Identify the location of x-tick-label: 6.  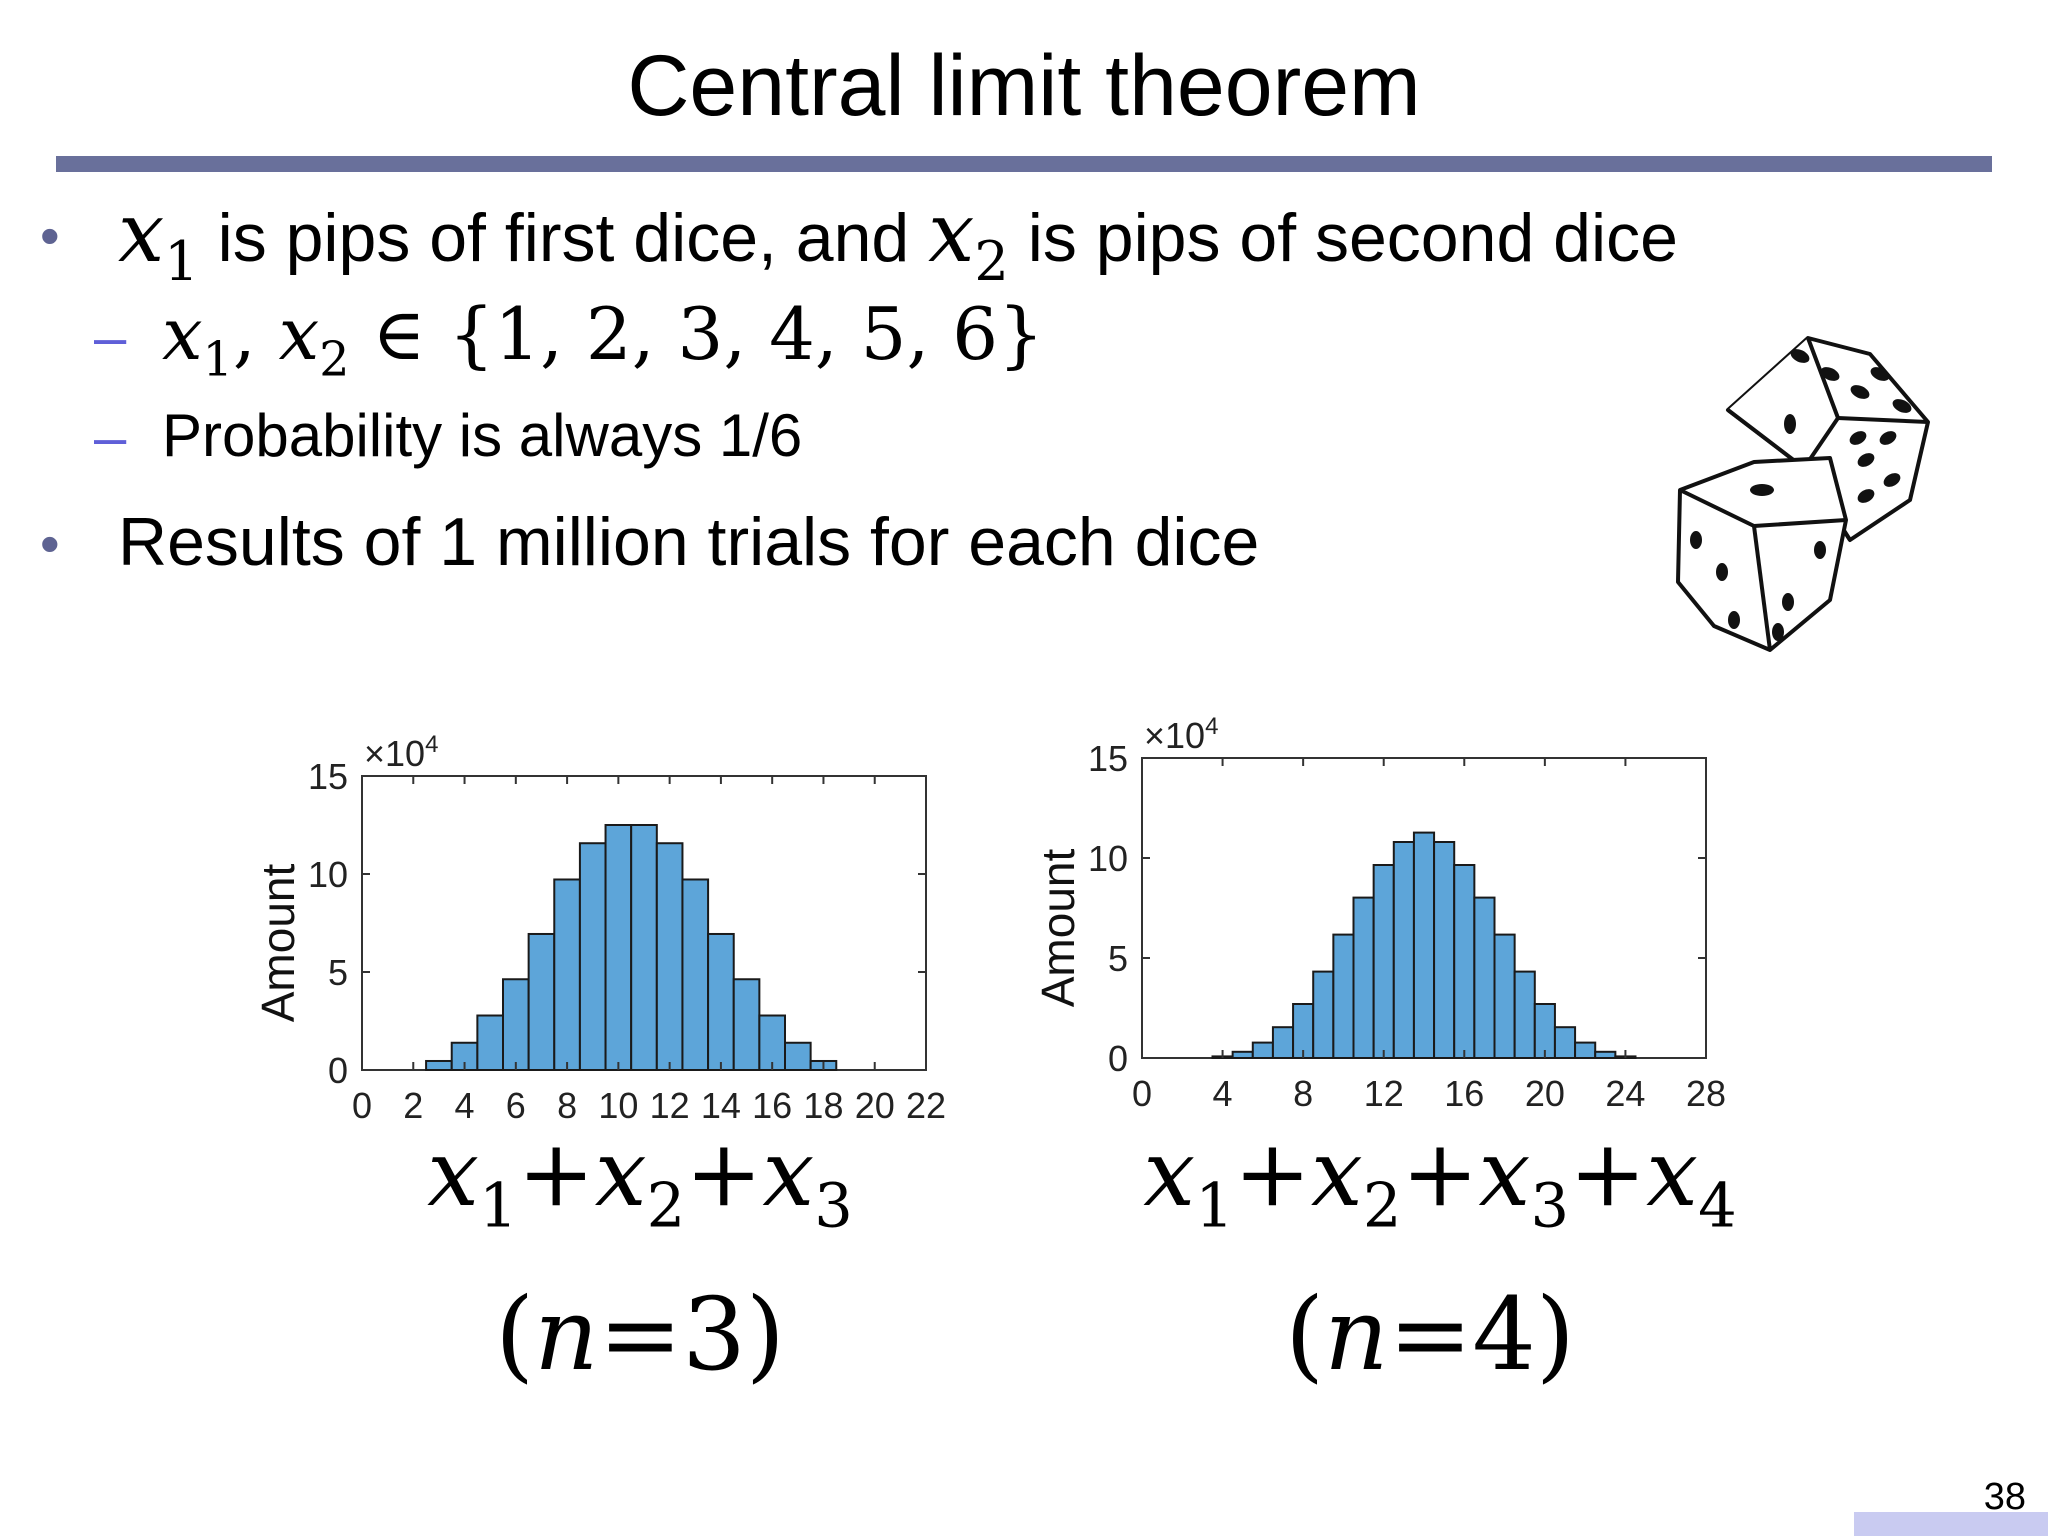
(516, 1105).